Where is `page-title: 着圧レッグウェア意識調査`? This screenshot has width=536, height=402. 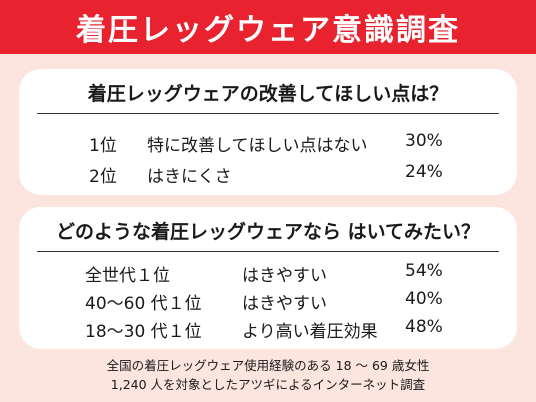
page-title: 着圧レッグウェア意識調査 is located at coordinates (268, 30).